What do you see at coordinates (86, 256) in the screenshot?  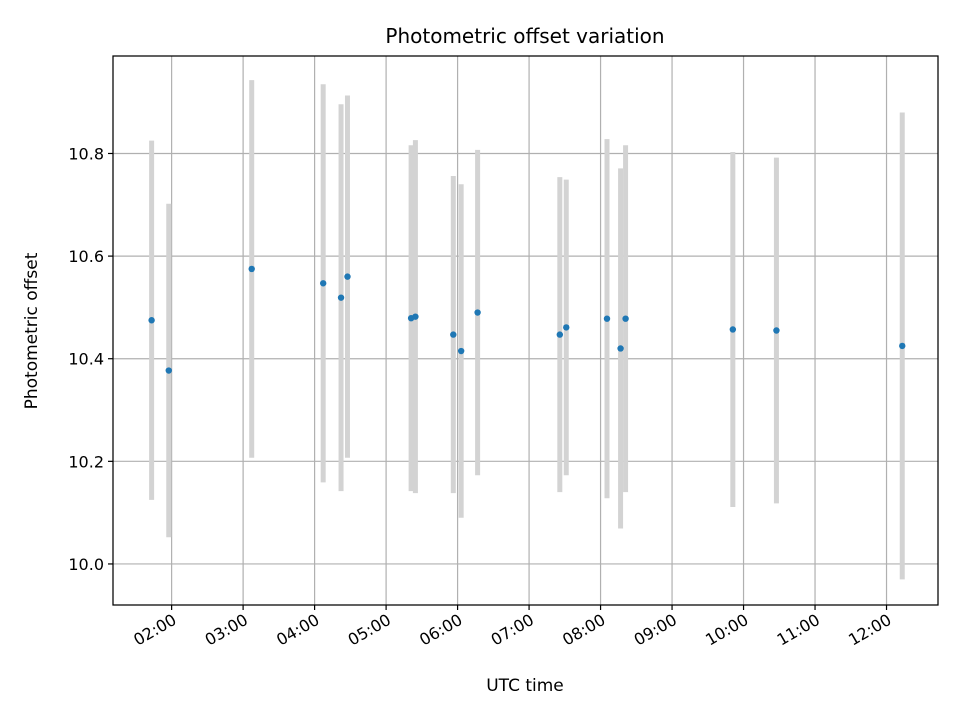 I see `y-tick-label: 10.6` at bounding box center [86, 256].